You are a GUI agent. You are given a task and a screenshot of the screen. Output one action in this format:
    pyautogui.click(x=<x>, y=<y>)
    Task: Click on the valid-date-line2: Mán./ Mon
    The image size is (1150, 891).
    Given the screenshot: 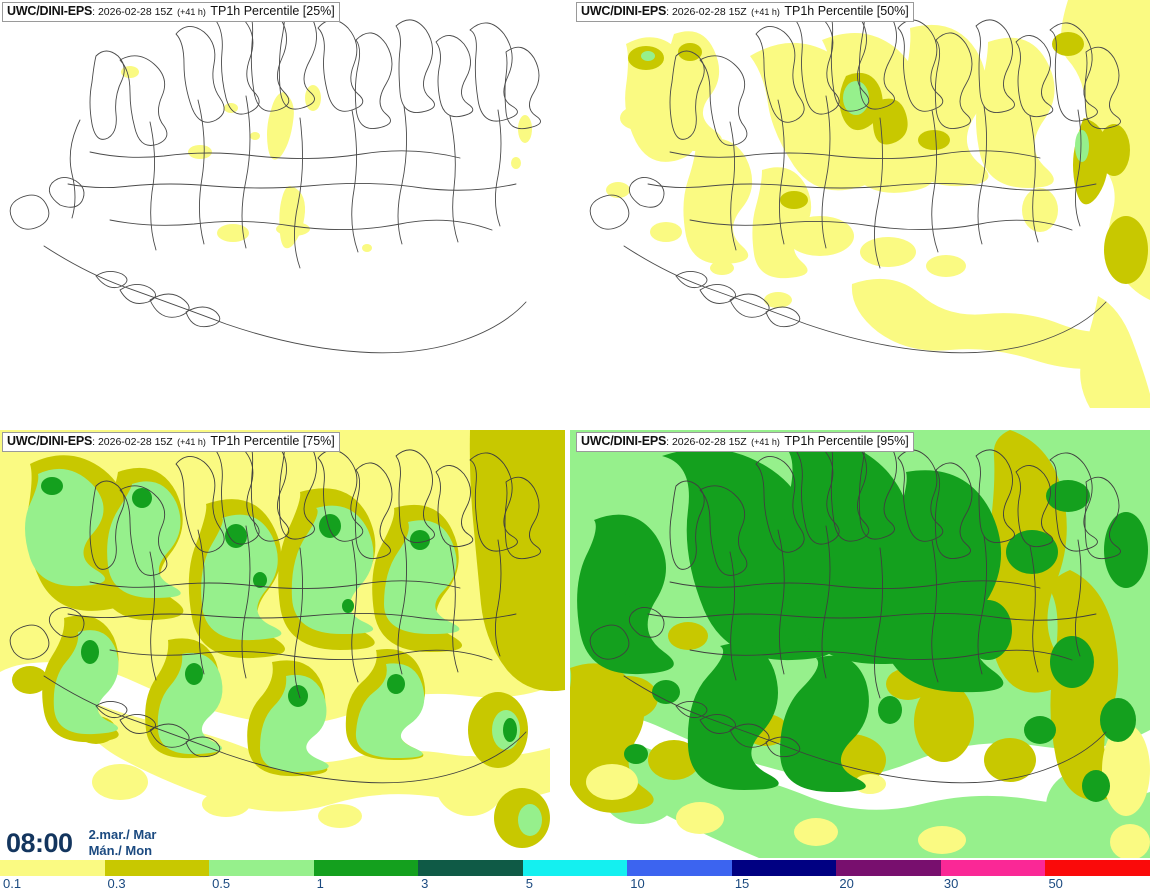 What is the action you would take?
    pyautogui.click(x=120, y=850)
    